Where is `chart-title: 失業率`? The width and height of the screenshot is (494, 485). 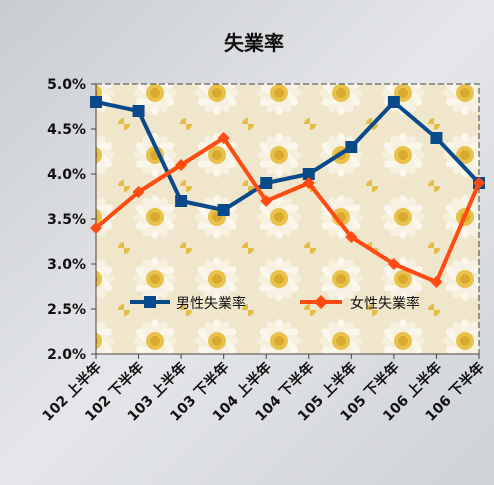 chart-title: 失業率 is located at coordinates (254, 43).